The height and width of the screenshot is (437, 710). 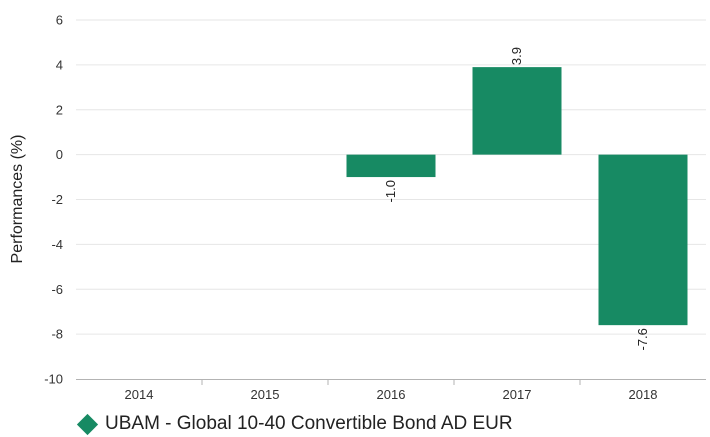 What do you see at coordinates (390, 191) in the screenshot?
I see `data-label: -1.0` at bounding box center [390, 191].